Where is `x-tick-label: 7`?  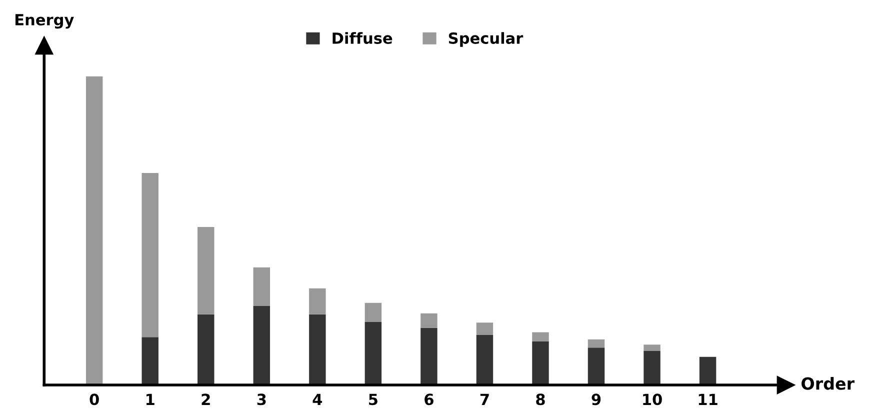
x-tick-label: 7 is located at coordinates (484, 399).